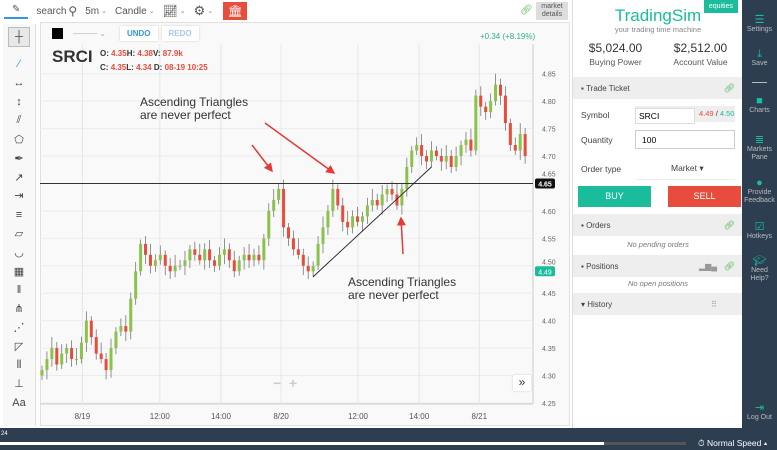 This screenshot has height=450, width=777. I want to click on y-tick-label: 4.35, so click(549, 349).